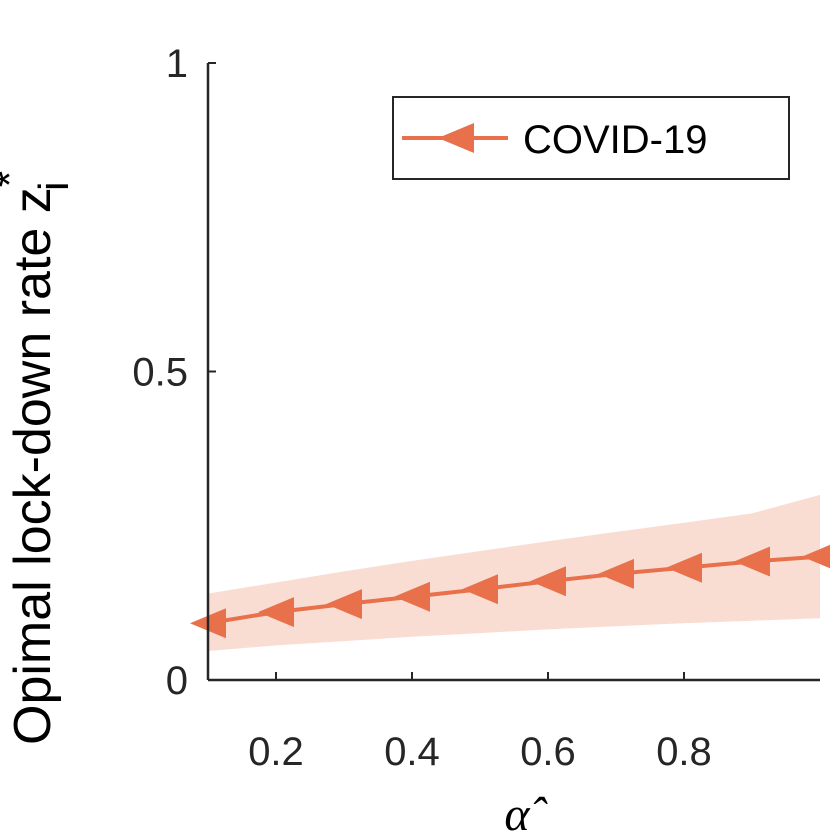 The height and width of the screenshot is (839, 830). What do you see at coordinates (177, 64) in the screenshot?
I see `y-tick-label: 1` at bounding box center [177, 64].